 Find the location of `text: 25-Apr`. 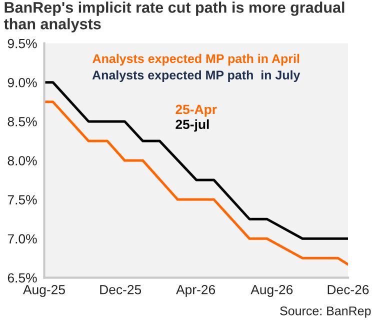

text: 25-Apr is located at coordinates (196, 110).